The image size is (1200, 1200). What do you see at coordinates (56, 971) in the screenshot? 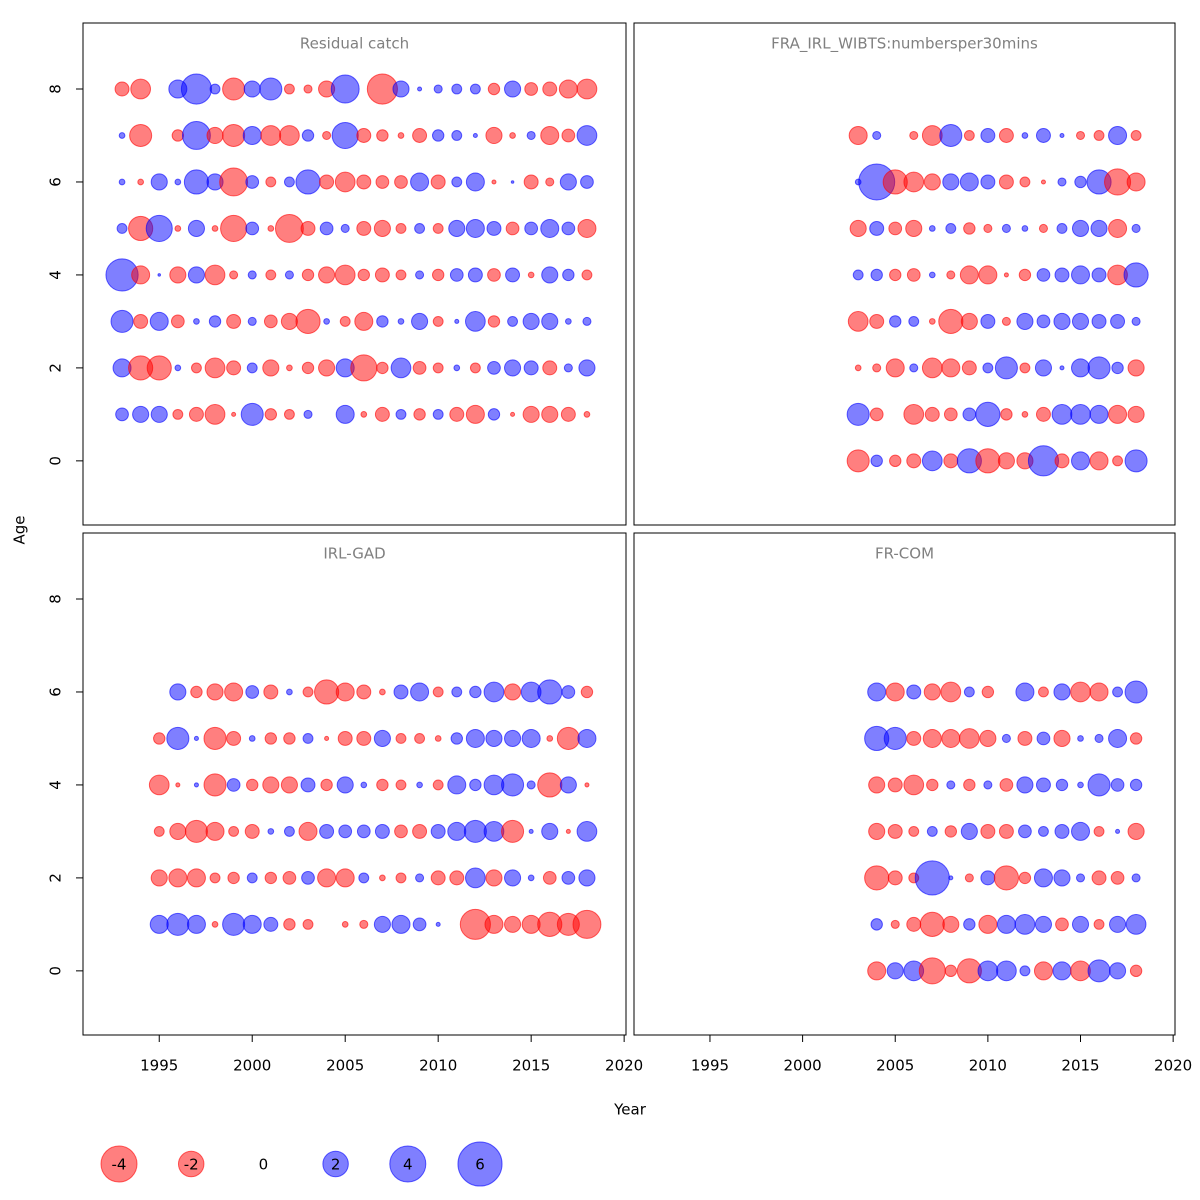
I see `y-tick-label: 0` at bounding box center [56, 971].